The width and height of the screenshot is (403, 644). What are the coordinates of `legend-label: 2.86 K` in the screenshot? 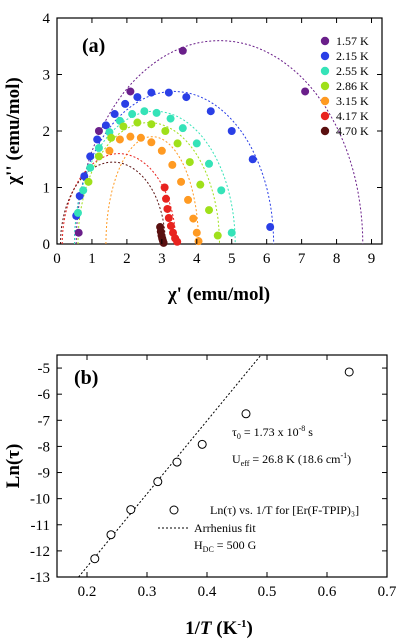 It's located at (352, 86).